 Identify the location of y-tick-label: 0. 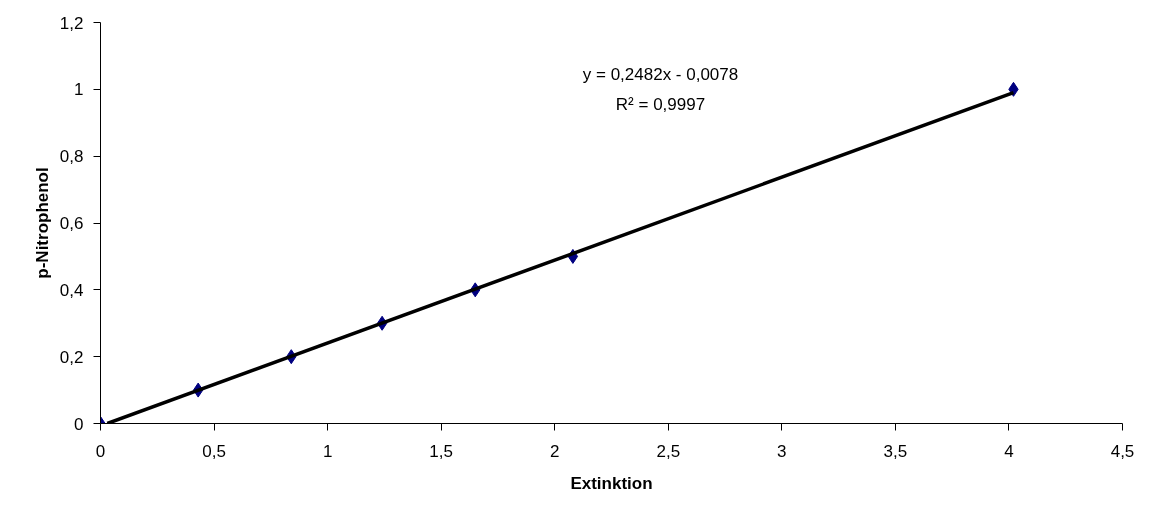
(79, 424).